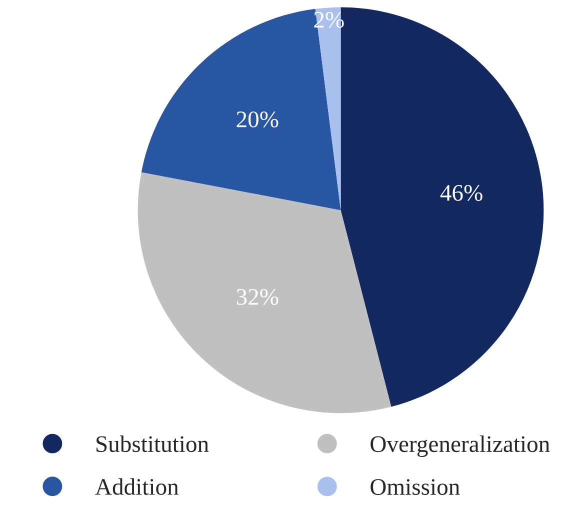 The height and width of the screenshot is (521, 579). What do you see at coordinates (152, 443) in the screenshot?
I see `legend-label: Substitution` at bounding box center [152, 443].